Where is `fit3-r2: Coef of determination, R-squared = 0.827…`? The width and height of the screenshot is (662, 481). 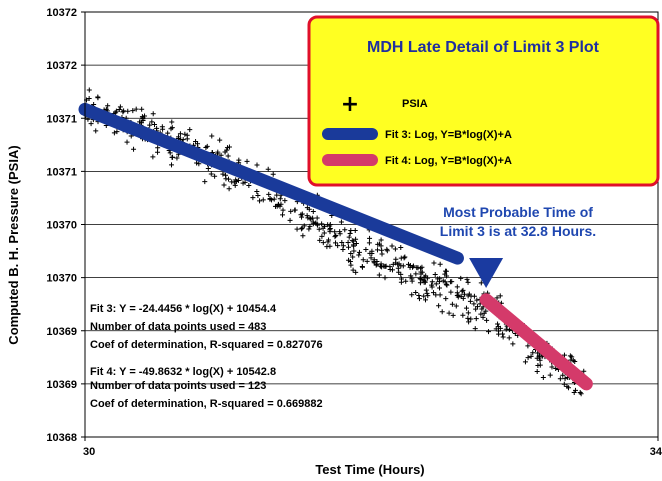
fit3-r2: Coef of determination, R-squared = 0.827… is located at coordinates (206, 345).